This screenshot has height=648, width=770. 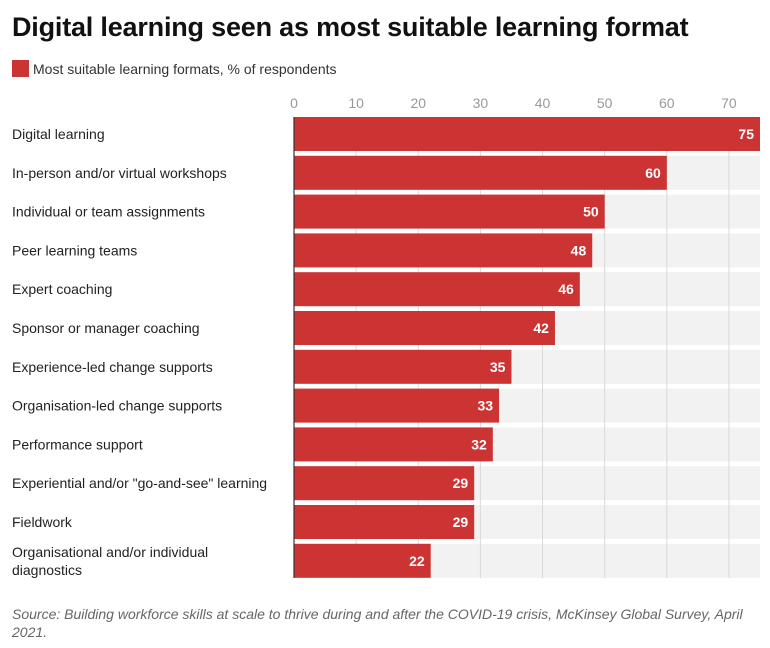 What do you see at coordinates (77, 444) in the screenshot?
I see `category-label: Performance support` at bounding box center [77, 444].